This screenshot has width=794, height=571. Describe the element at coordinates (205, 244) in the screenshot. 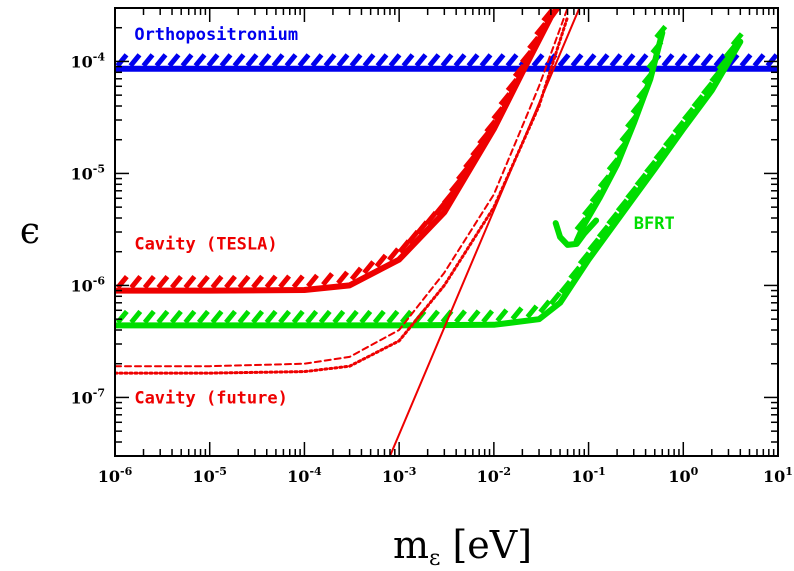

I see `region-label: Cavity (TESLA)` at that location.